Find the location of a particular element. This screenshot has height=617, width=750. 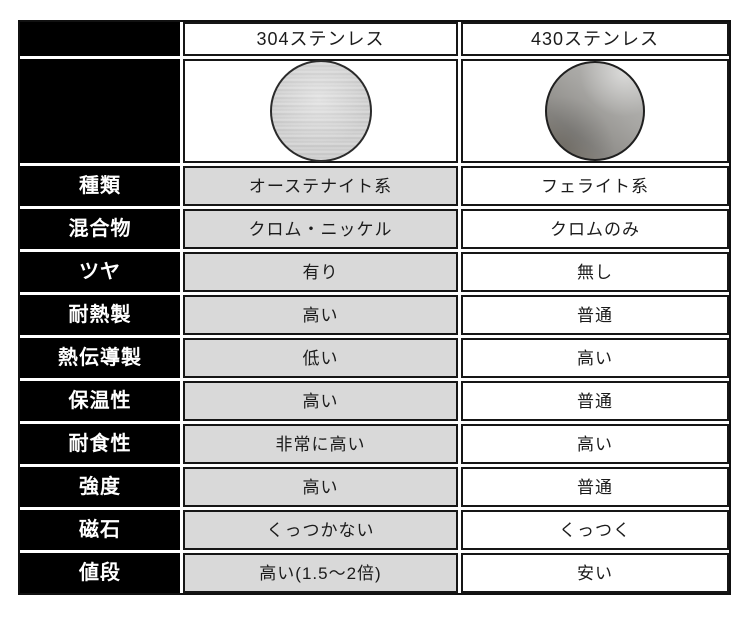

row-label-thermal-conductivity: 熱伝導製 is located at coordinates (100, 358).